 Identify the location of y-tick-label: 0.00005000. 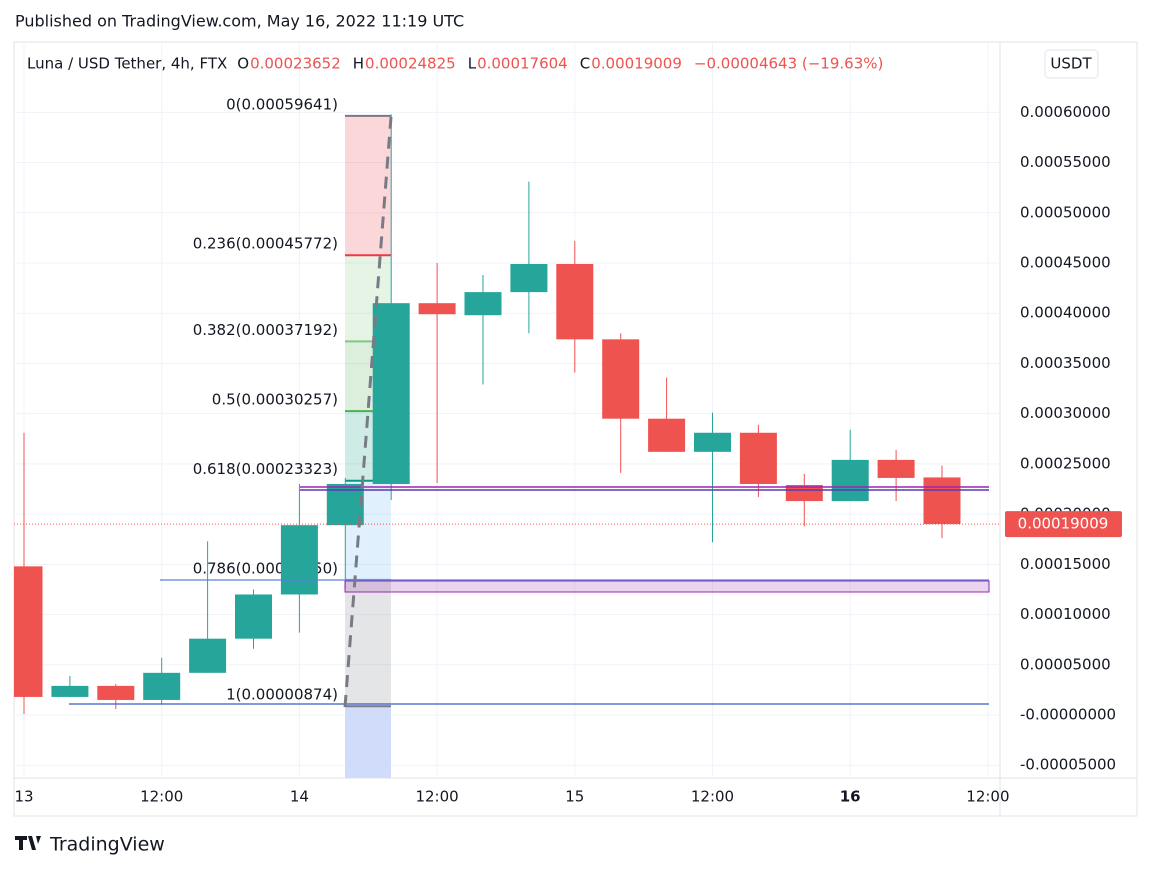
(1065, 664).